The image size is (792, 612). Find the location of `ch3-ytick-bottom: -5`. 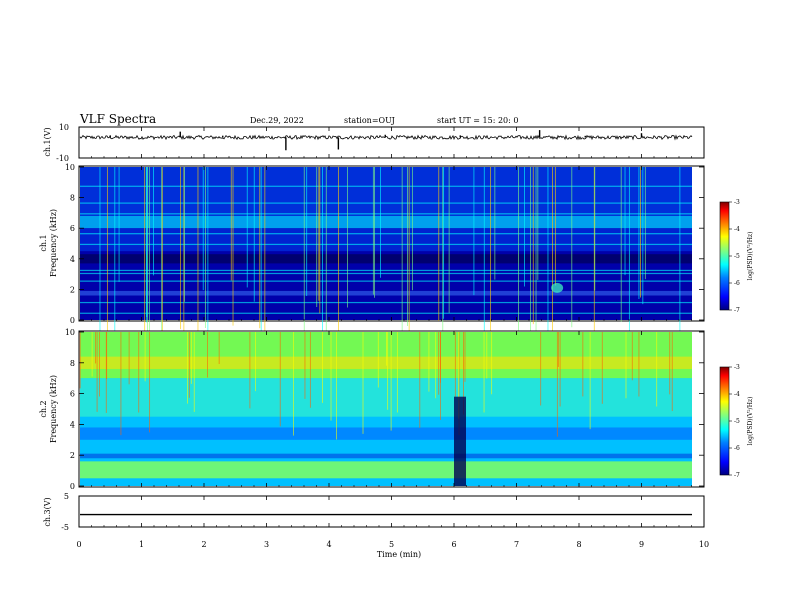

ch3-ytick-bottom: -5 is located at coordinates (65, 527).